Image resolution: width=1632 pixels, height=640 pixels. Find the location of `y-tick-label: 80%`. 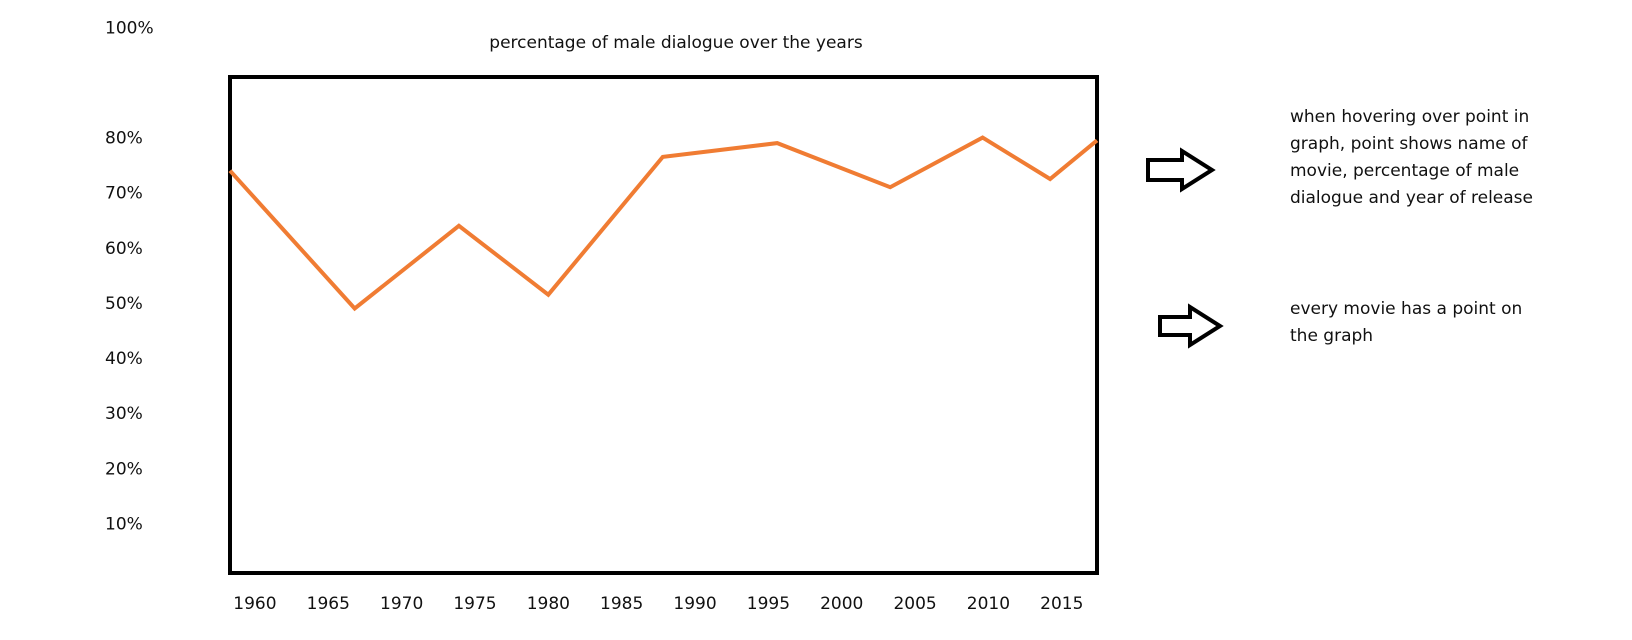

y-tick-label: 80% is located at coordinates (124, 139).